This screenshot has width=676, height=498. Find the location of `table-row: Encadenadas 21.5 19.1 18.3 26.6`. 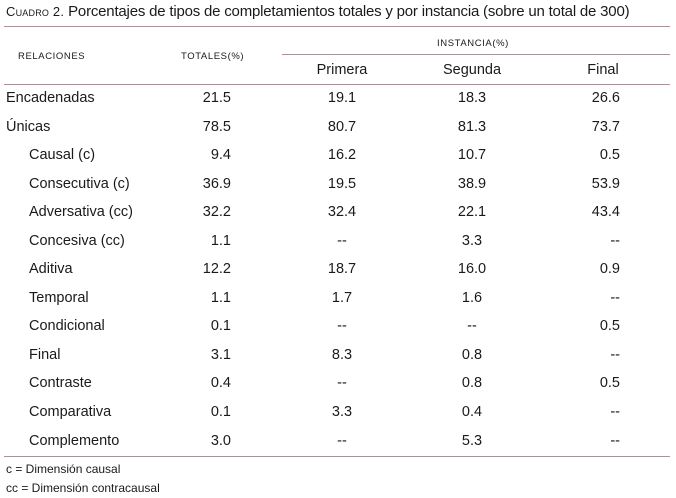

table-row: Encadenadas 21.5 19.1 18.3 26.6 is located at coordinates (338, 100).